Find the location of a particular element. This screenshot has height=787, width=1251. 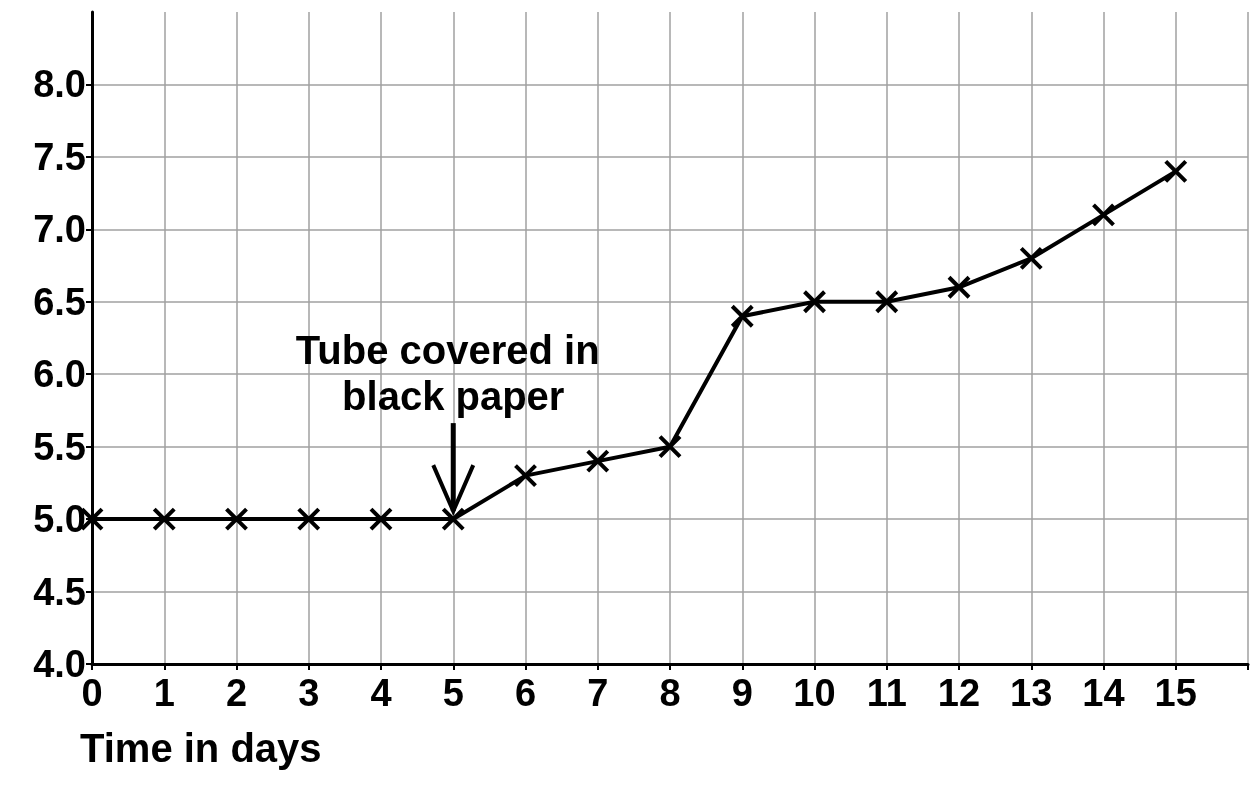

x-tick-label: 10 is located at coordinates (814, 693).